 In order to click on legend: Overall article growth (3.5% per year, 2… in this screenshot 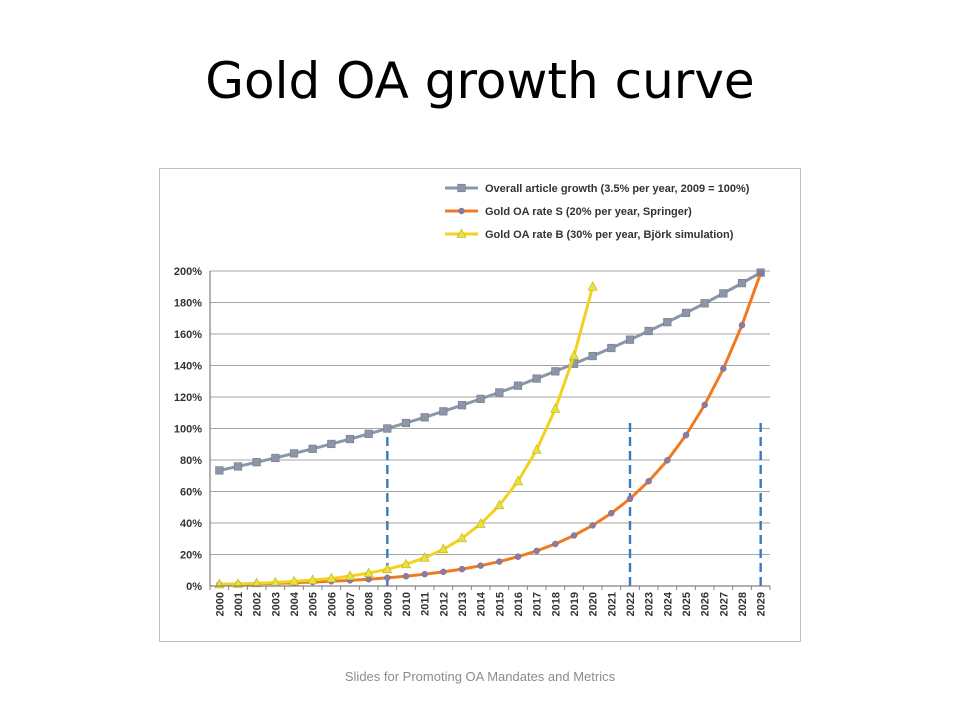, I will do `click(597, 212)`.